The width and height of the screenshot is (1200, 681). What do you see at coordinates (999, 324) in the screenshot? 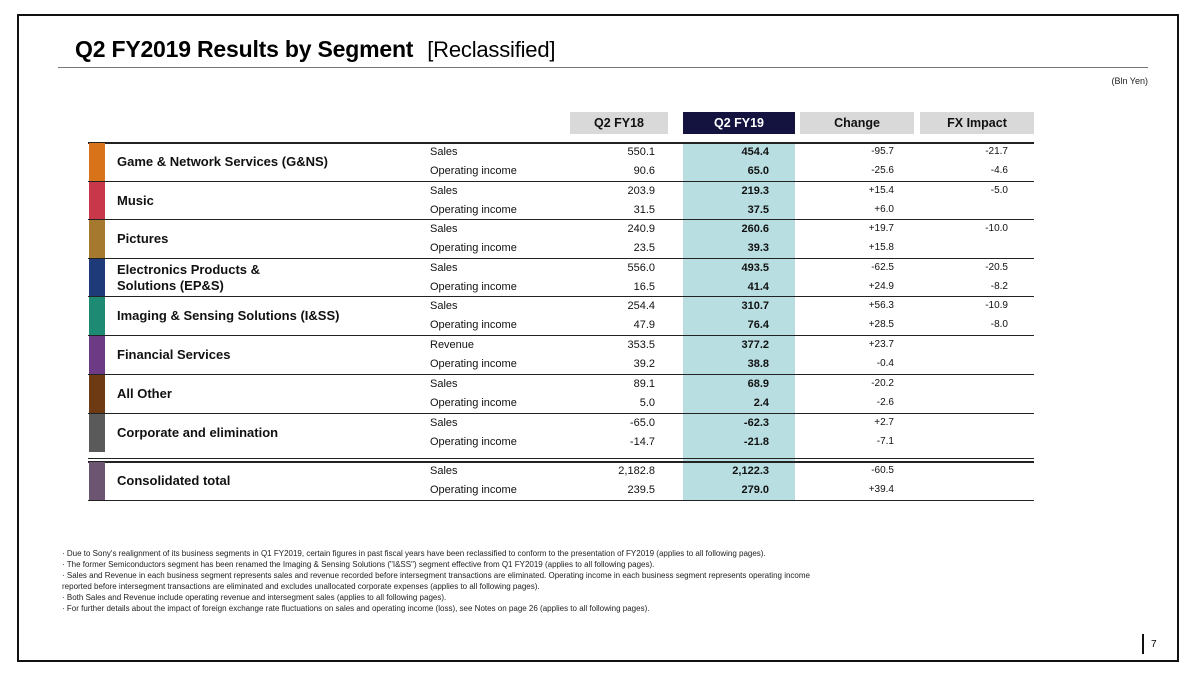
I see `value-fx-impact: -8.0` at bounding box center [999, 324].